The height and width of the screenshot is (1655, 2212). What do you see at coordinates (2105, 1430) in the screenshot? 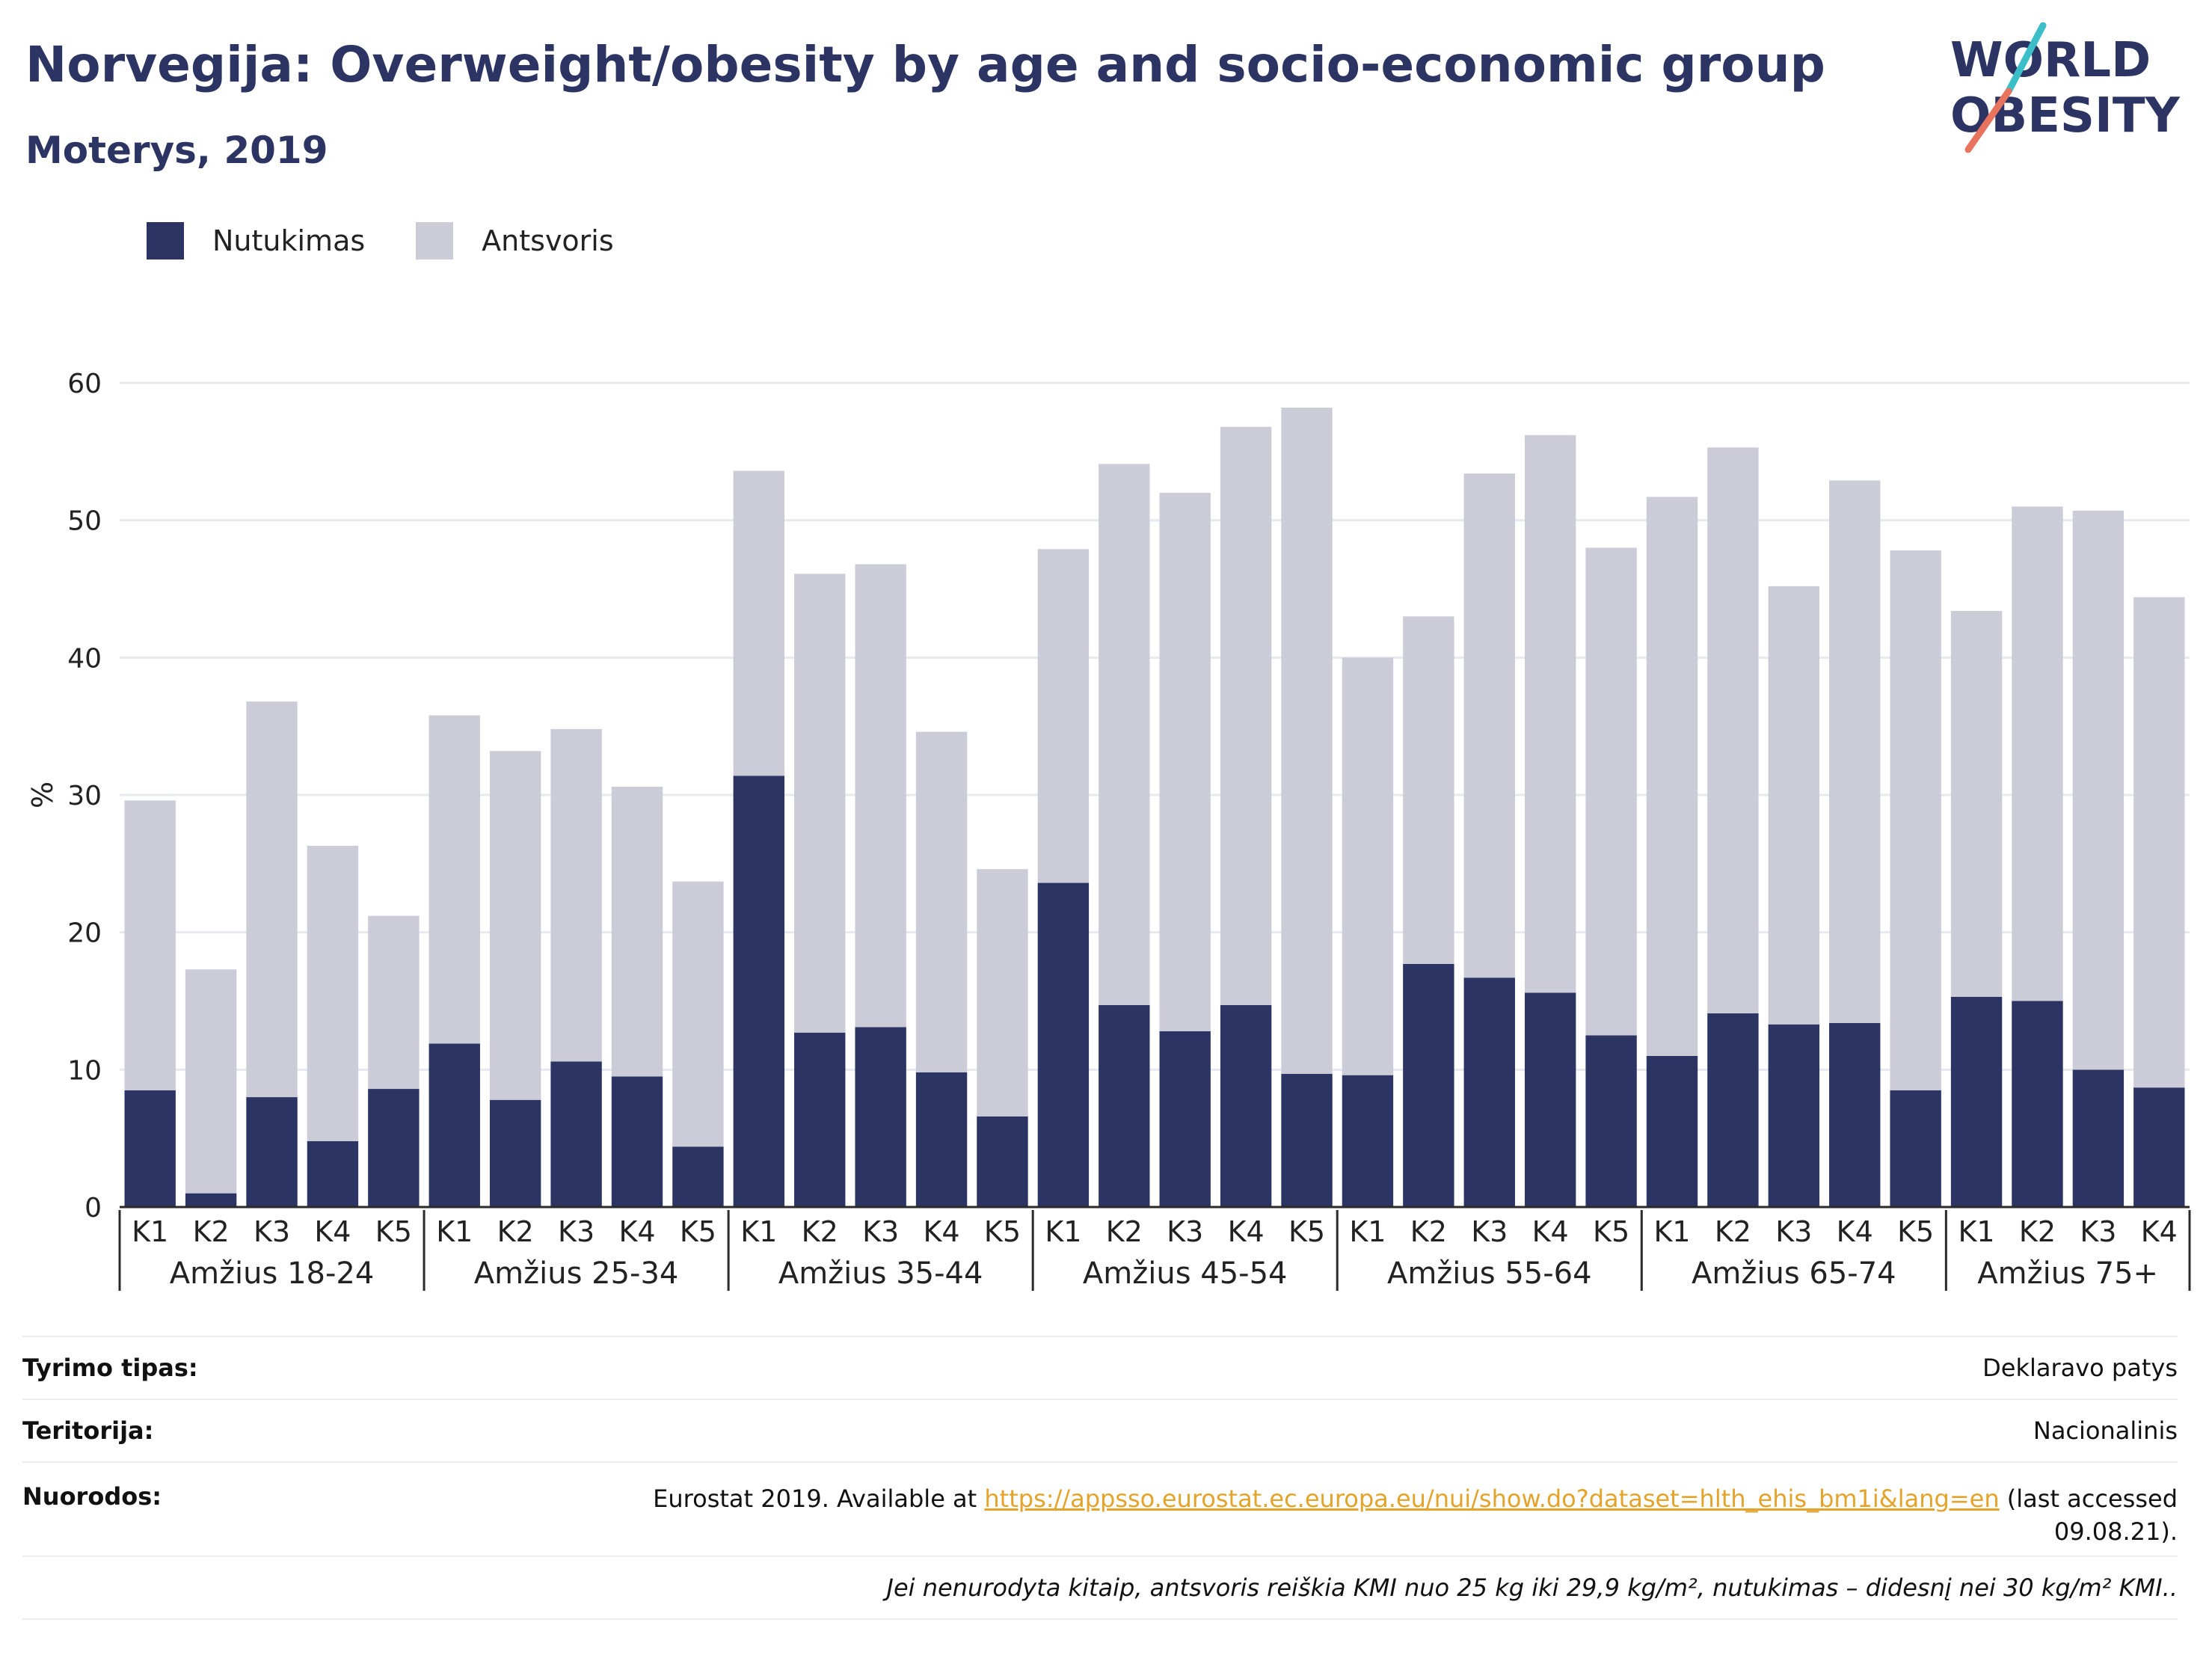
I see `meta-value-territory: Nacionalinis` at bounding box center [2105, 1430].